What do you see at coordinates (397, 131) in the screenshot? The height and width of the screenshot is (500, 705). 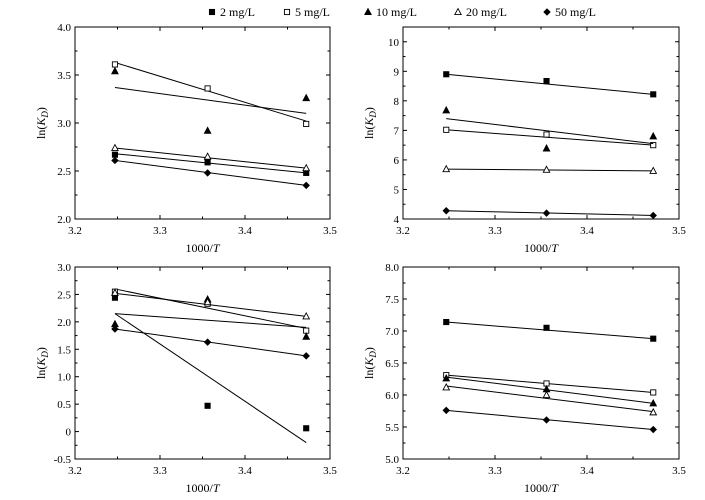 I see `y-tick-label: 7` at bounding box center [397, 131].